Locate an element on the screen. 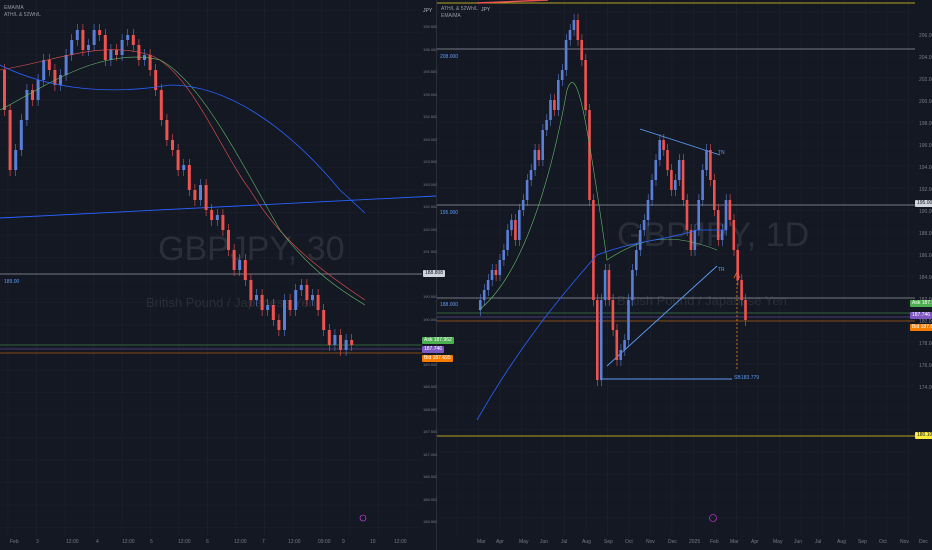  right-price-tick: 204.000 is located at coordinates (925, 58).